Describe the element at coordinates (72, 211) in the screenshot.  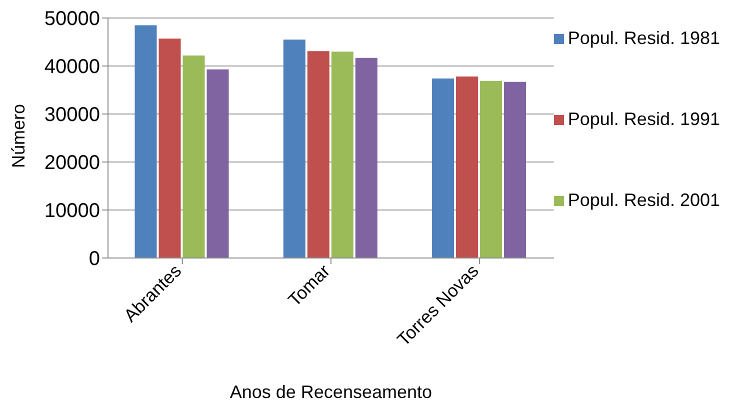
I see `y-tick-label: 10000` at that location.